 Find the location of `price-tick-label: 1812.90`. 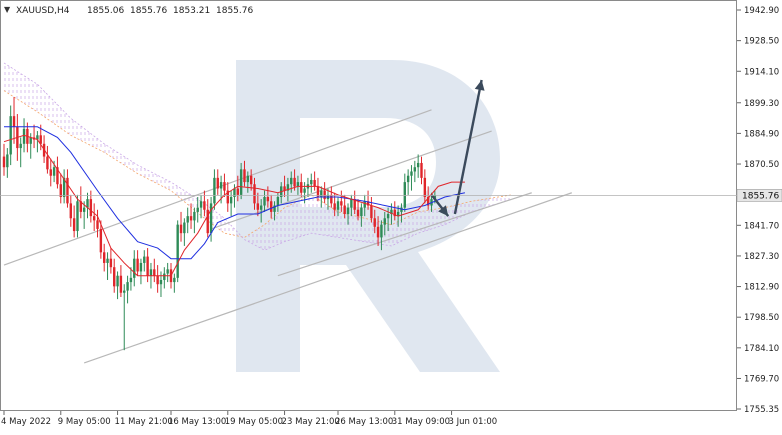

price-tick-label: 1812.90 is located at coordinates (761, 288).